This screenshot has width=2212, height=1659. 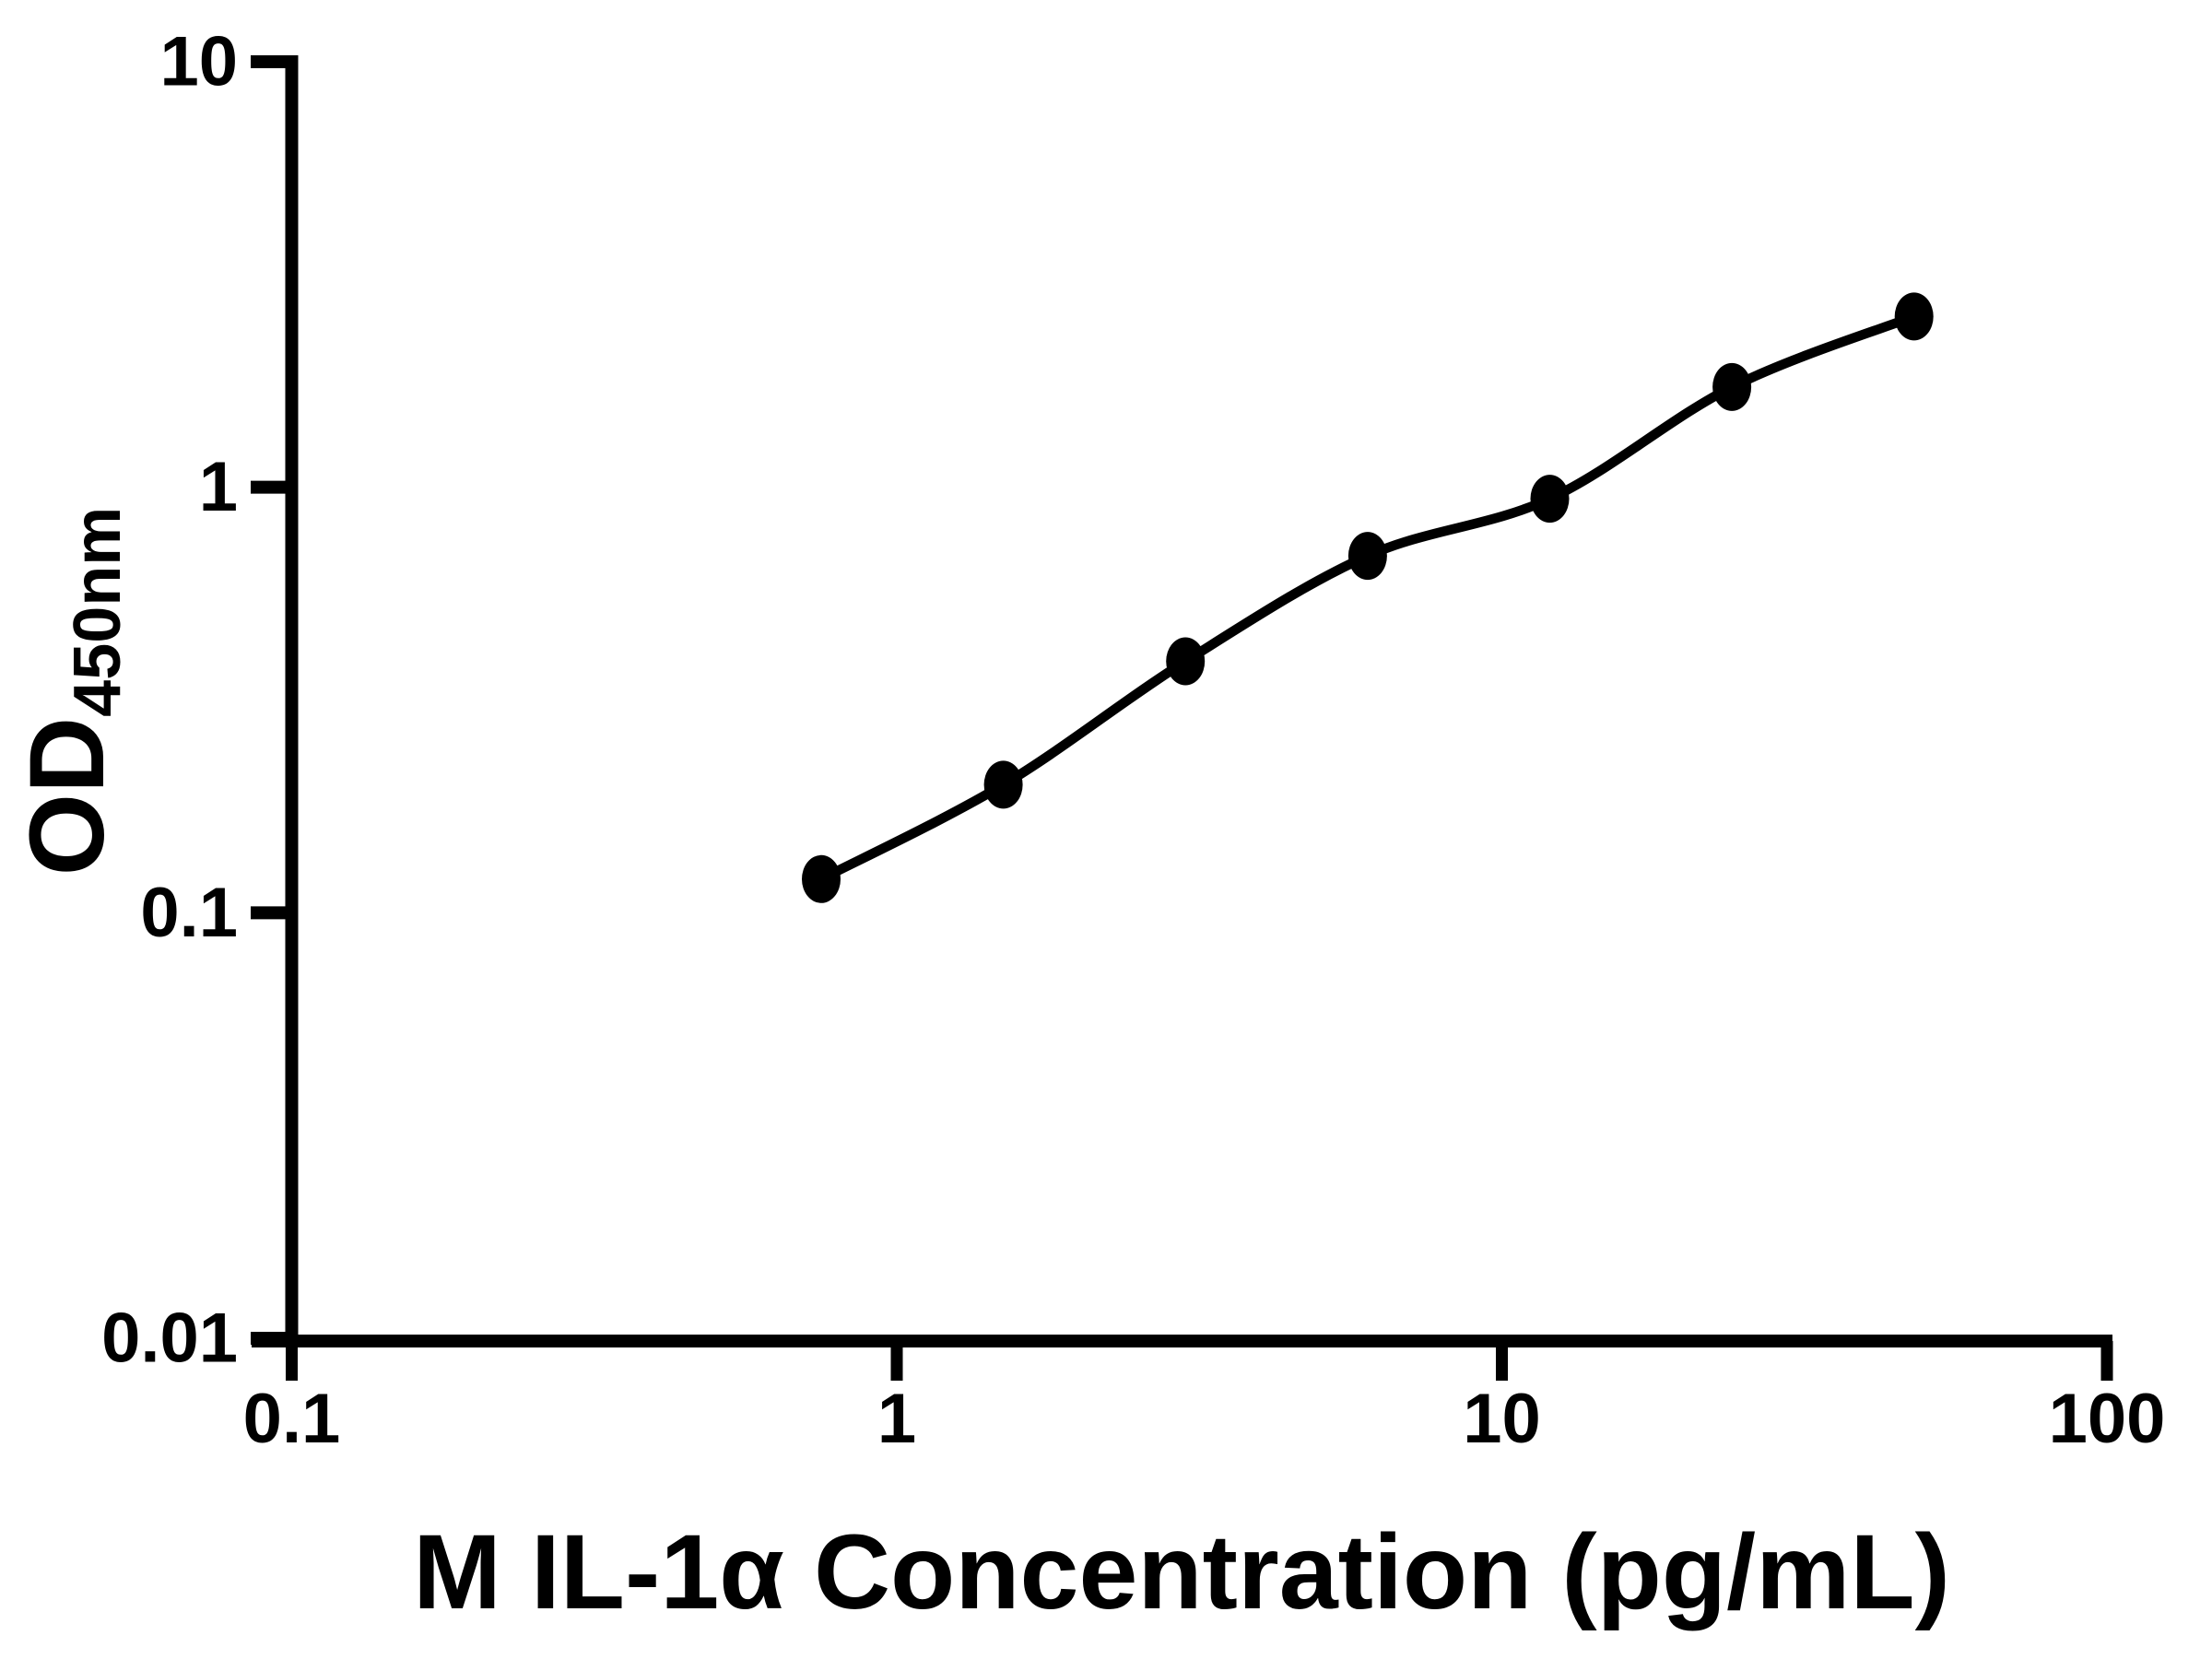 What do you see at coordinates (271, 700) in the screenshot?
I see `y-axis-ticks` at bounding box center [271, 700].